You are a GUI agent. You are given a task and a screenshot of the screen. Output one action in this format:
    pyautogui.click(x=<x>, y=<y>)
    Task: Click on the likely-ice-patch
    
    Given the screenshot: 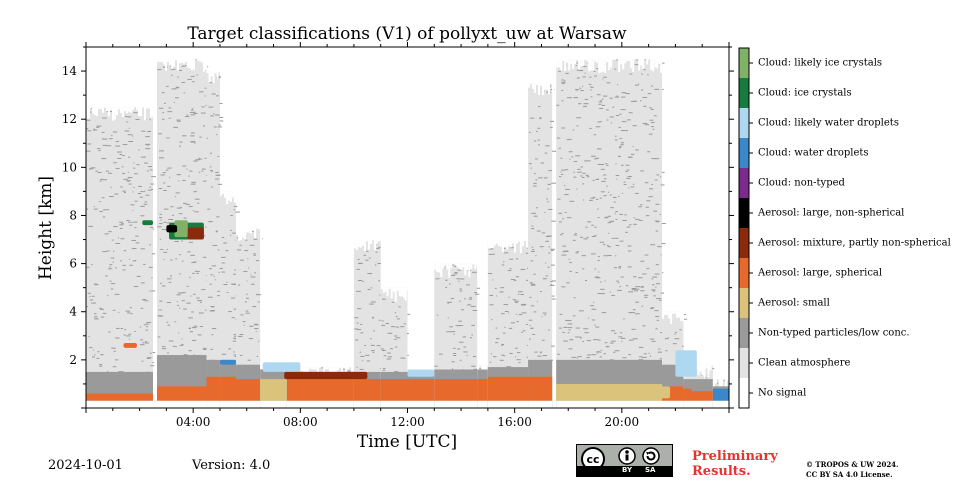 What is the action you would take?
    pyautogui.click(x=181, y=229)
    